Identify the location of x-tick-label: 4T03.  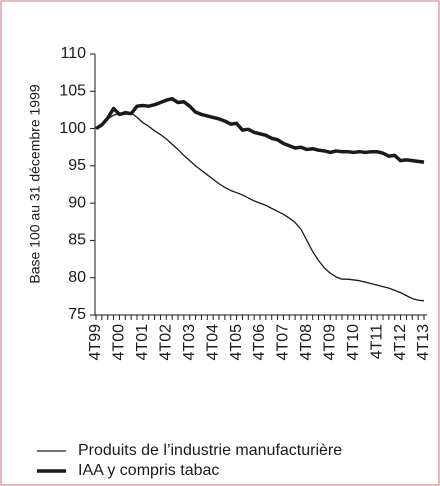
(189, 342).